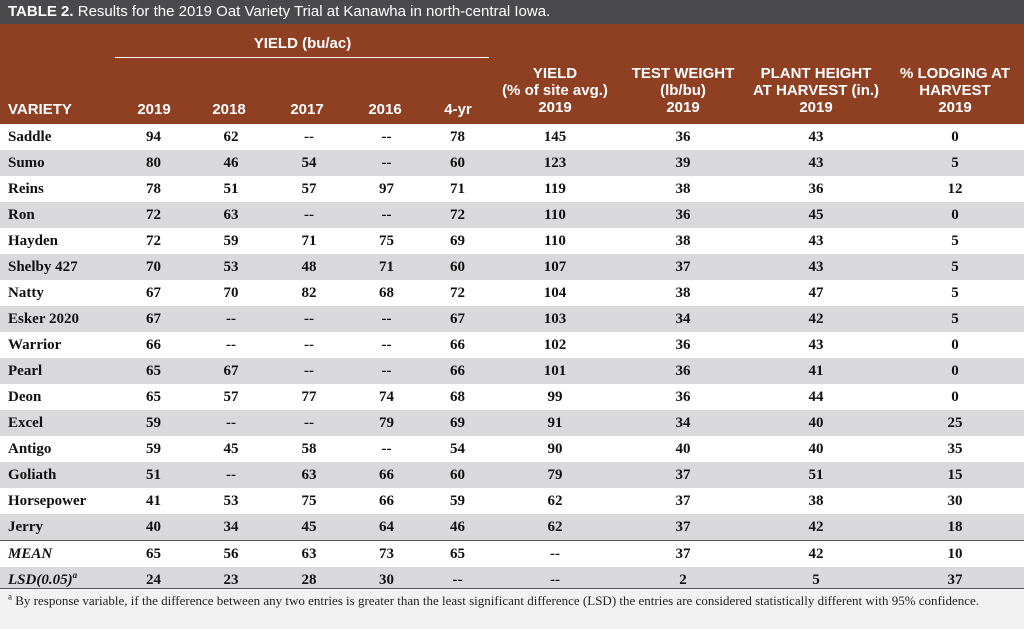 This screenshot has width=1024, height=629. I want to click on value-cell: 15, so click(955, 475).